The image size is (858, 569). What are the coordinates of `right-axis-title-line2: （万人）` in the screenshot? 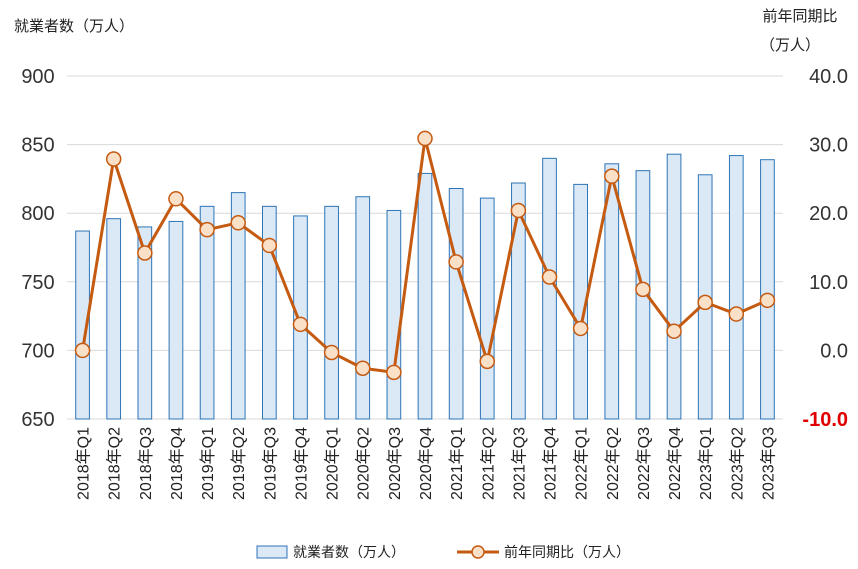 It's located at (790, 45).